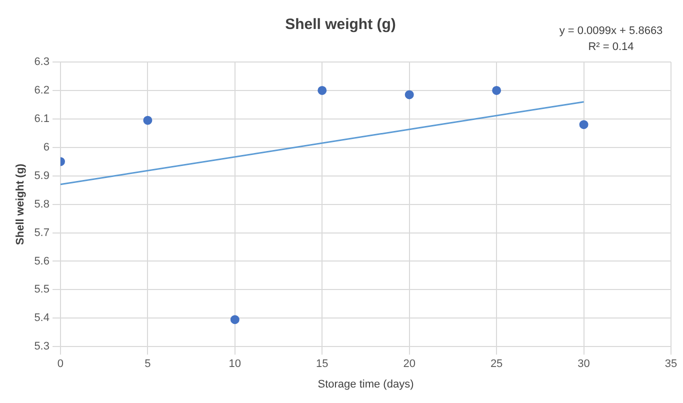 The width and height of the screenshot is (683, 403). I want to click on x-tick-label: 15, so click(322, 364).